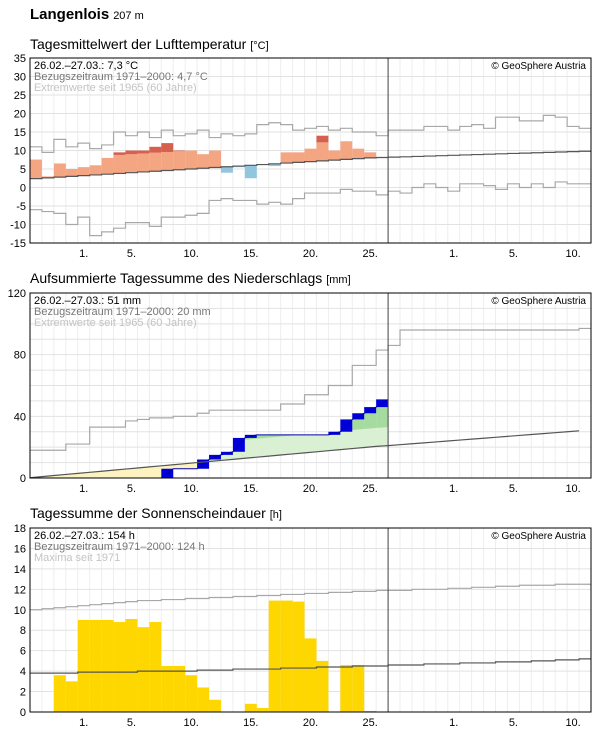 The height and width of the screenshot is (729, 596). Describe the element at coordinates (572, 723) in the screenshot. I see `sun-xtick-label: 10.` at that location.